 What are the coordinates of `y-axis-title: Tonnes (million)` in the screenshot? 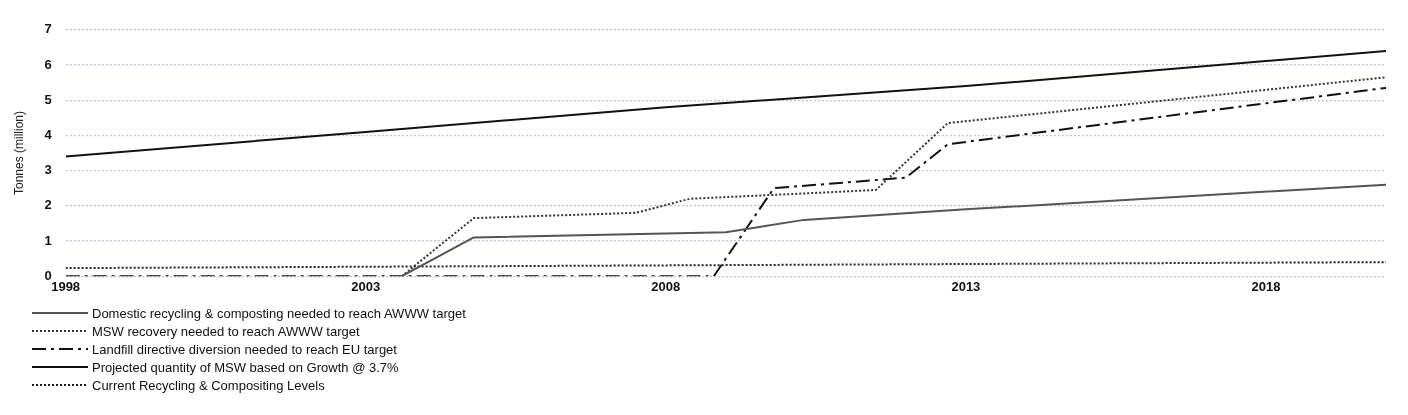 It's located at (18, 153).